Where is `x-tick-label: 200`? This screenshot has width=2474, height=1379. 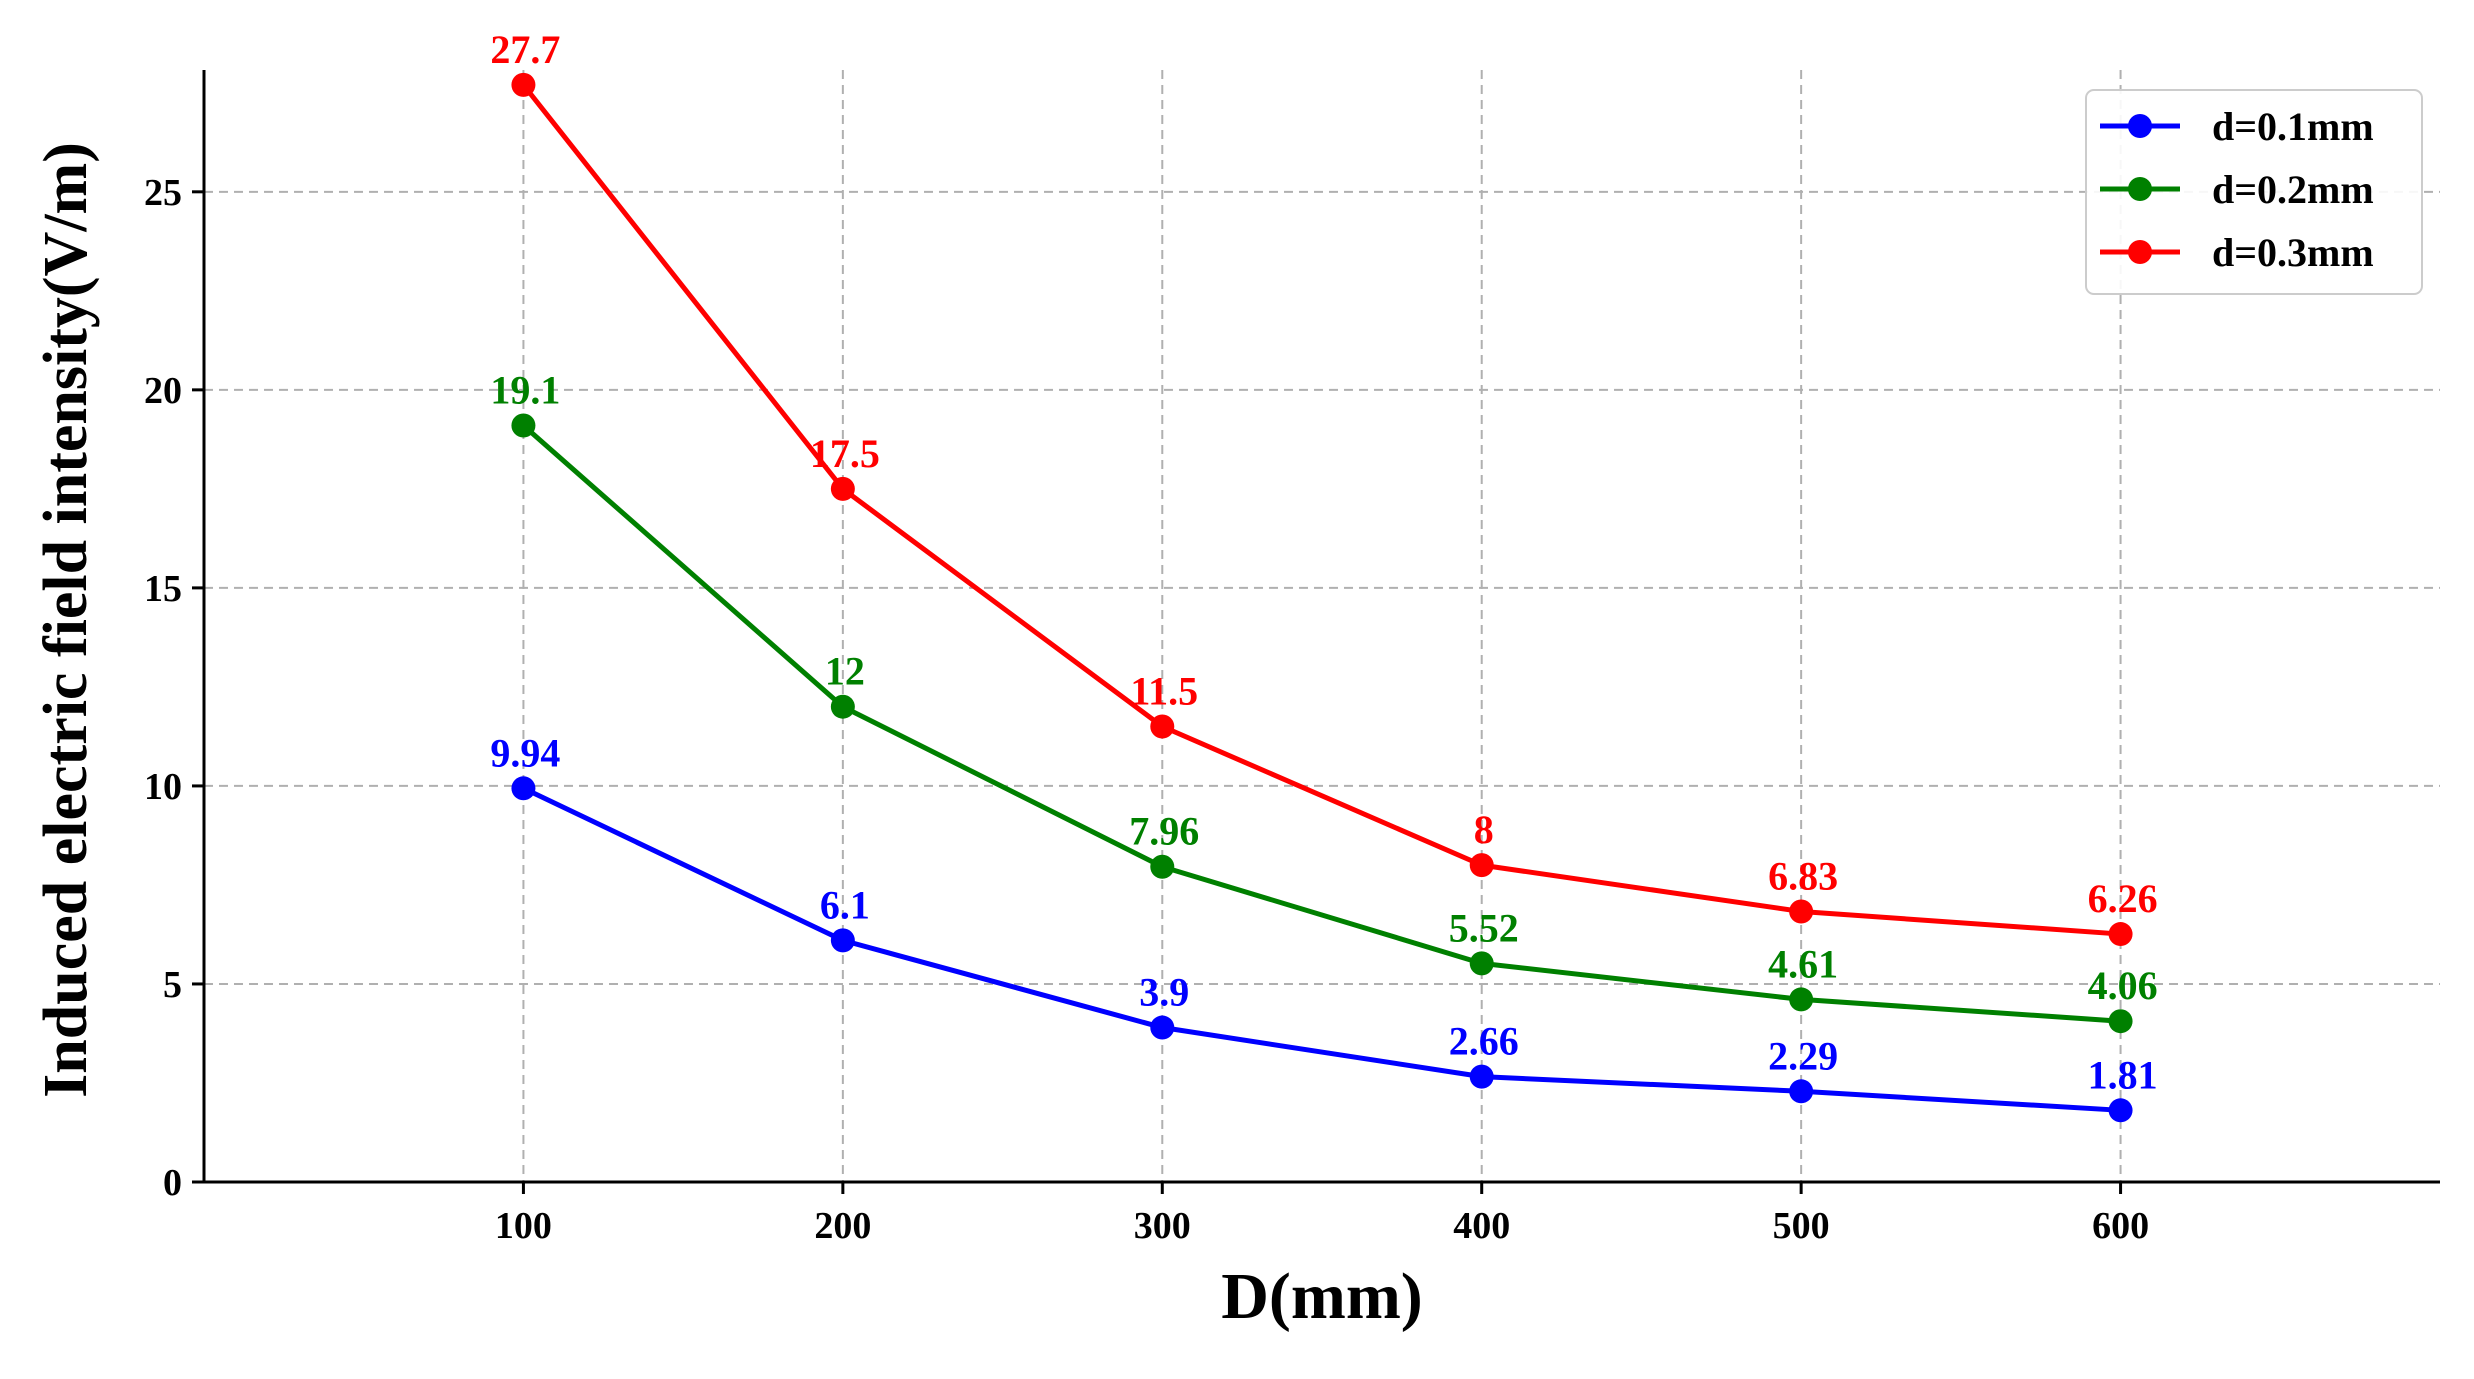
x-tick-label: 200 is located at coordinates (842, 1226).